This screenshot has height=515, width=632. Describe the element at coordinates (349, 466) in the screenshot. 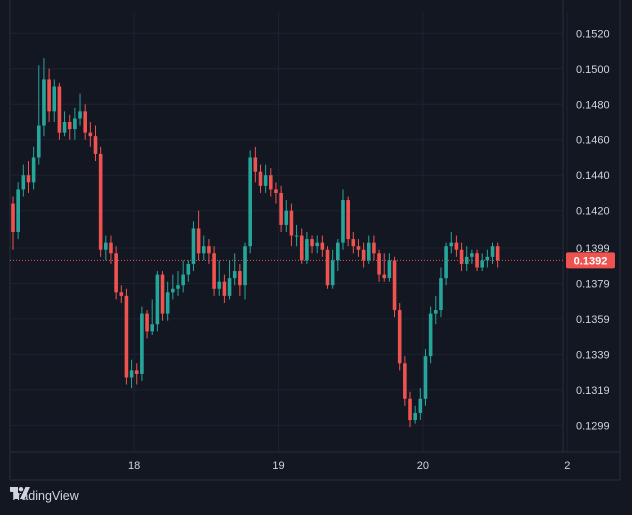

I see `time-axis: 18 19 20 2` at that location.